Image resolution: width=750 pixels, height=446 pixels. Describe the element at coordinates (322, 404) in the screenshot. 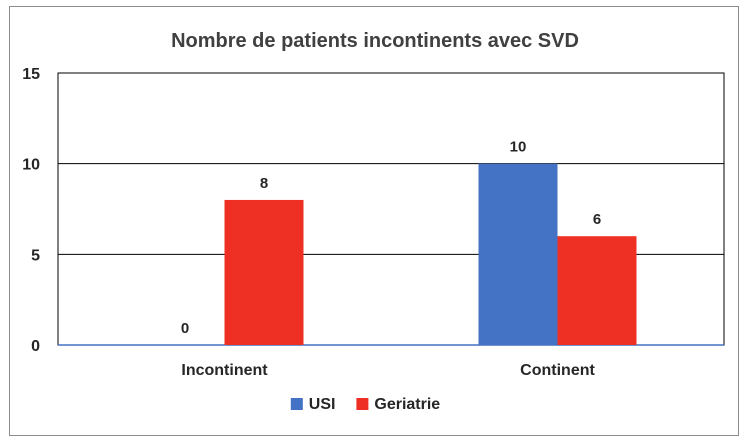

I see `legend-label: USI` at that location.